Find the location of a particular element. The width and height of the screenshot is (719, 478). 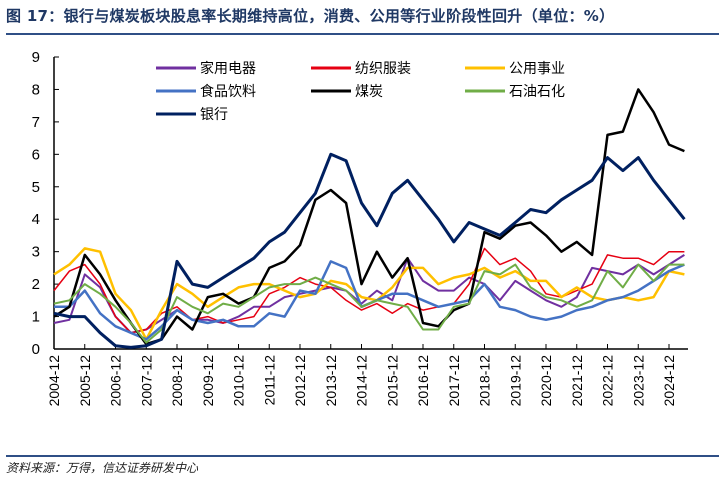

x-tick-label: 2012-12 is located at coordinates (300, 381).